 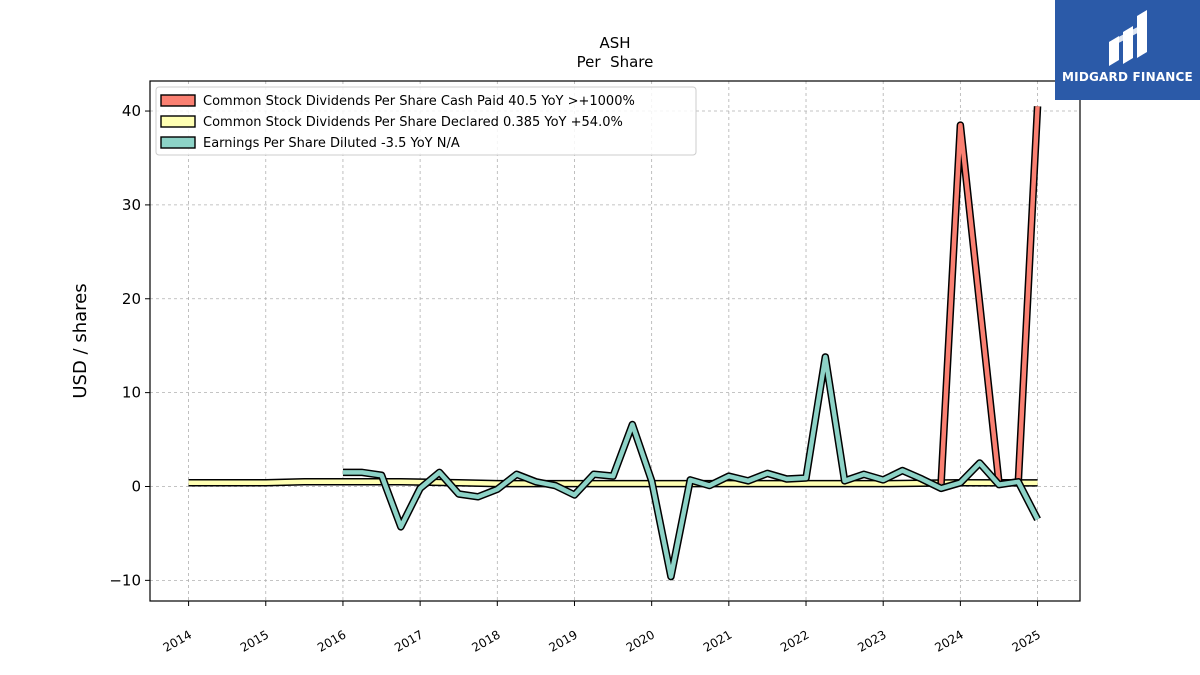 I want to click on x-tick-label: 2024, so click(x=948, y=640).